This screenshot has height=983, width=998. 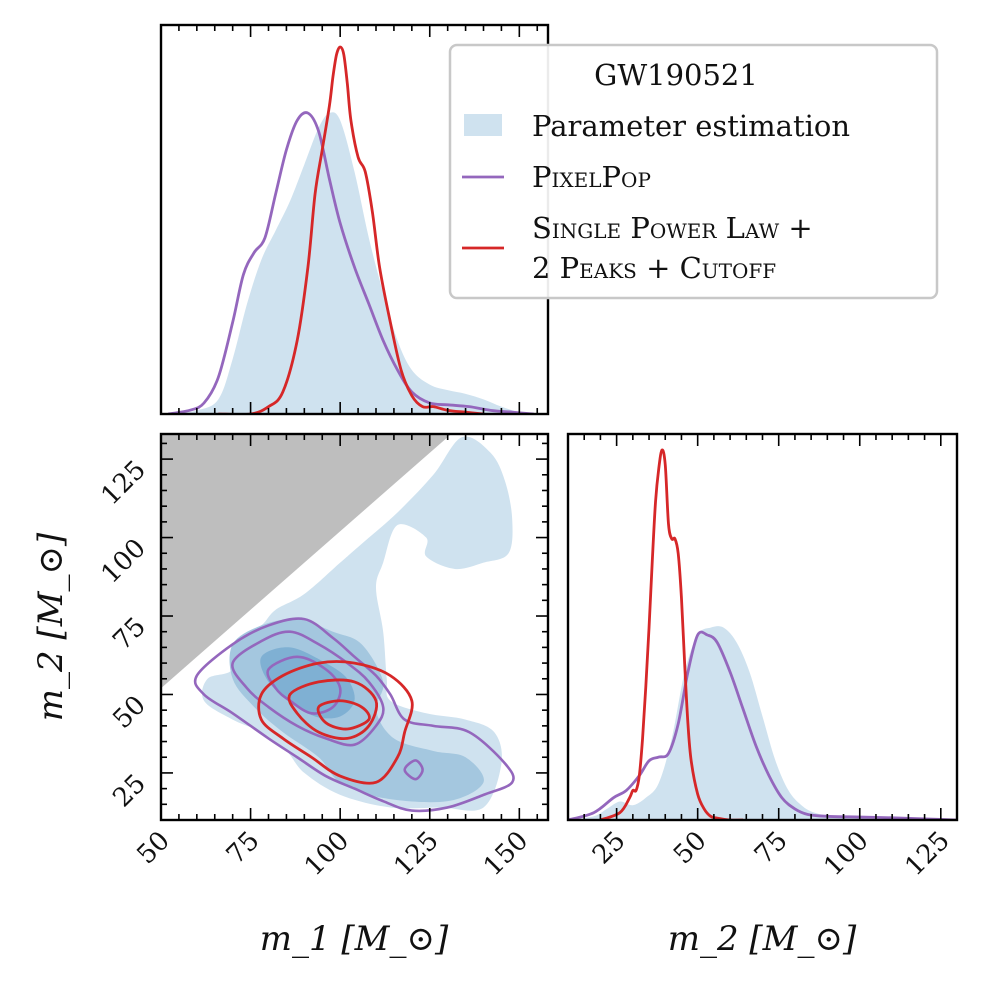 What do you see at coordinates (153, 848) in the screenshot?
I see `joint-x-tick-label-50: 50` at bounding box center [153, 848].